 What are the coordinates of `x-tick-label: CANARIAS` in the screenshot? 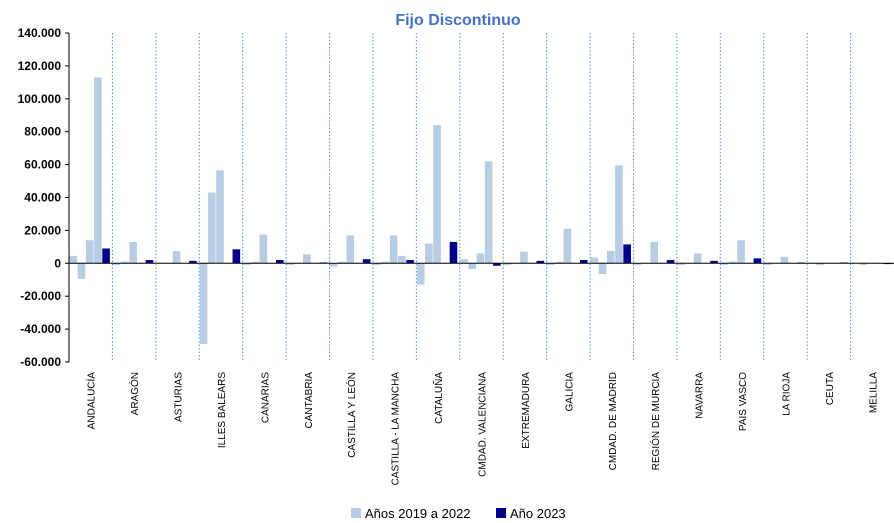 It's located at (265, 397).